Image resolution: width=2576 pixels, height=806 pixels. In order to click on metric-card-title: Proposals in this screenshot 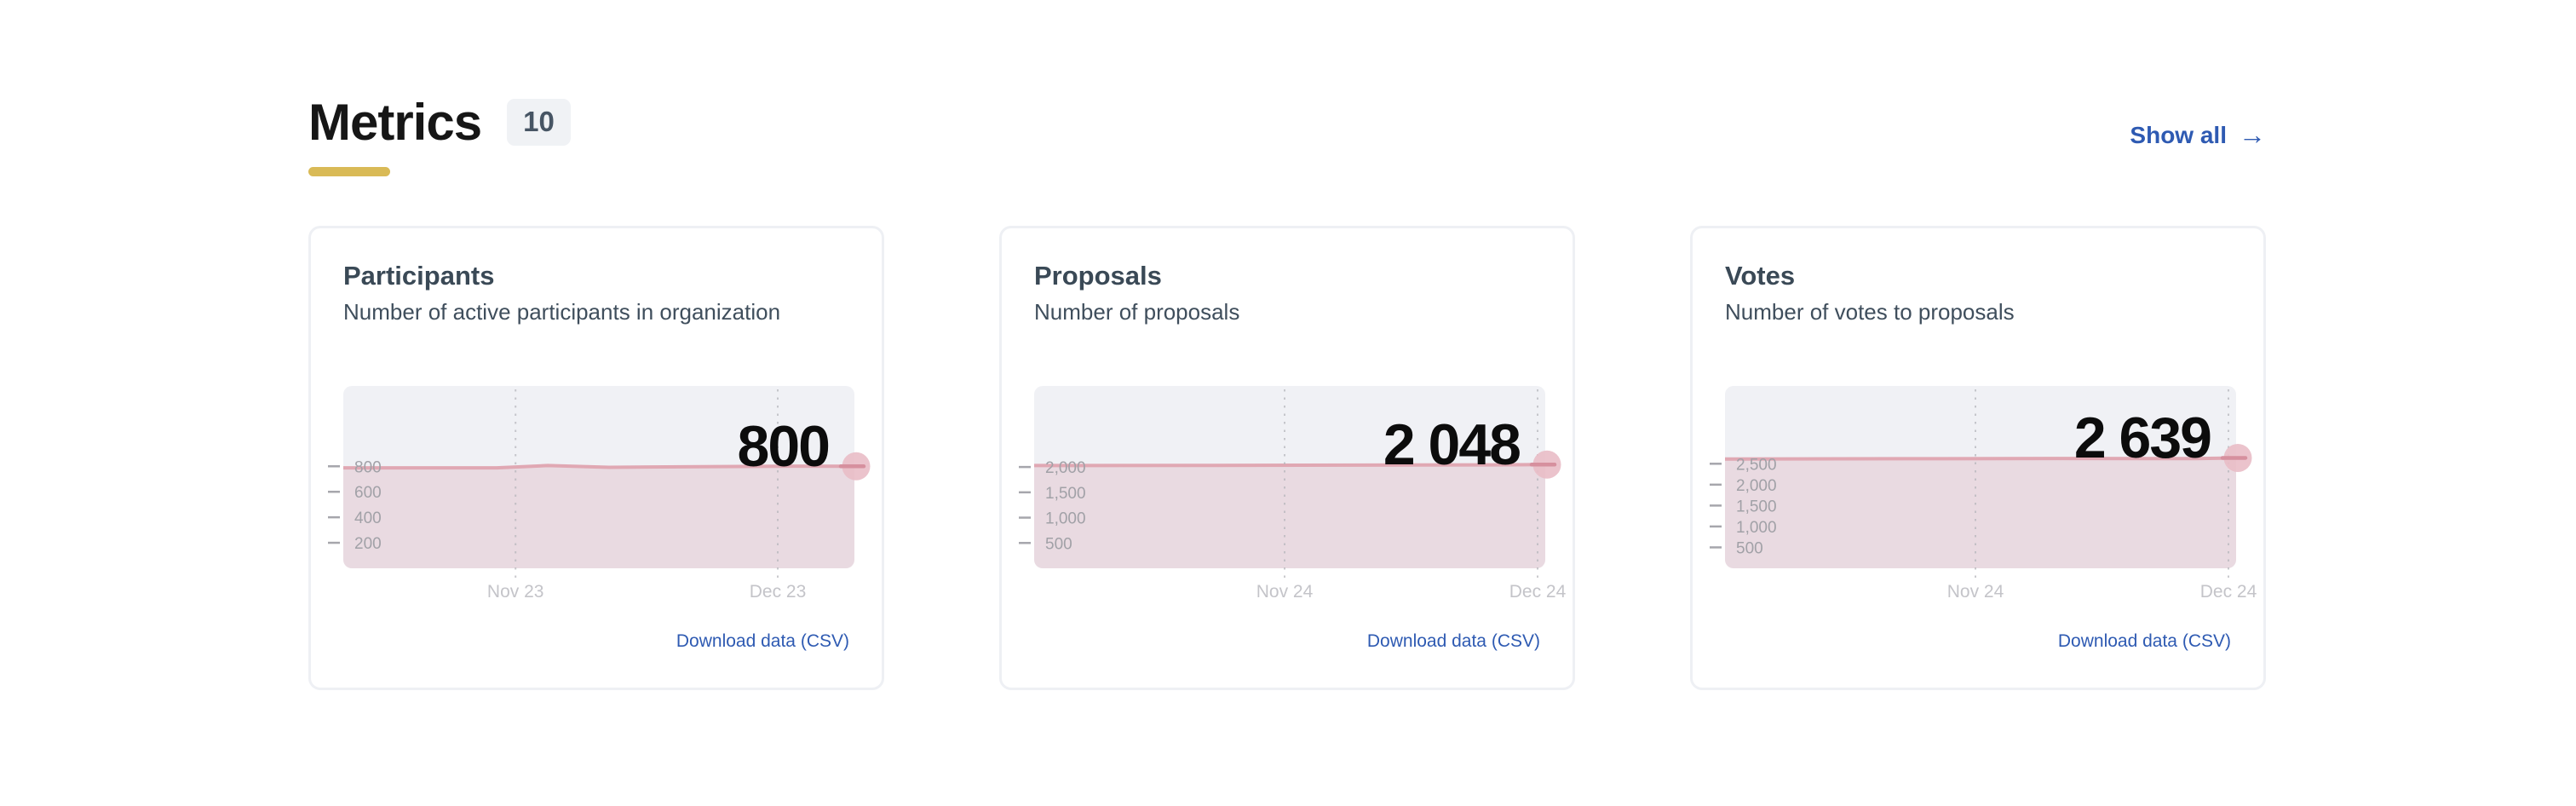, I will do `click(1098, 276)`.